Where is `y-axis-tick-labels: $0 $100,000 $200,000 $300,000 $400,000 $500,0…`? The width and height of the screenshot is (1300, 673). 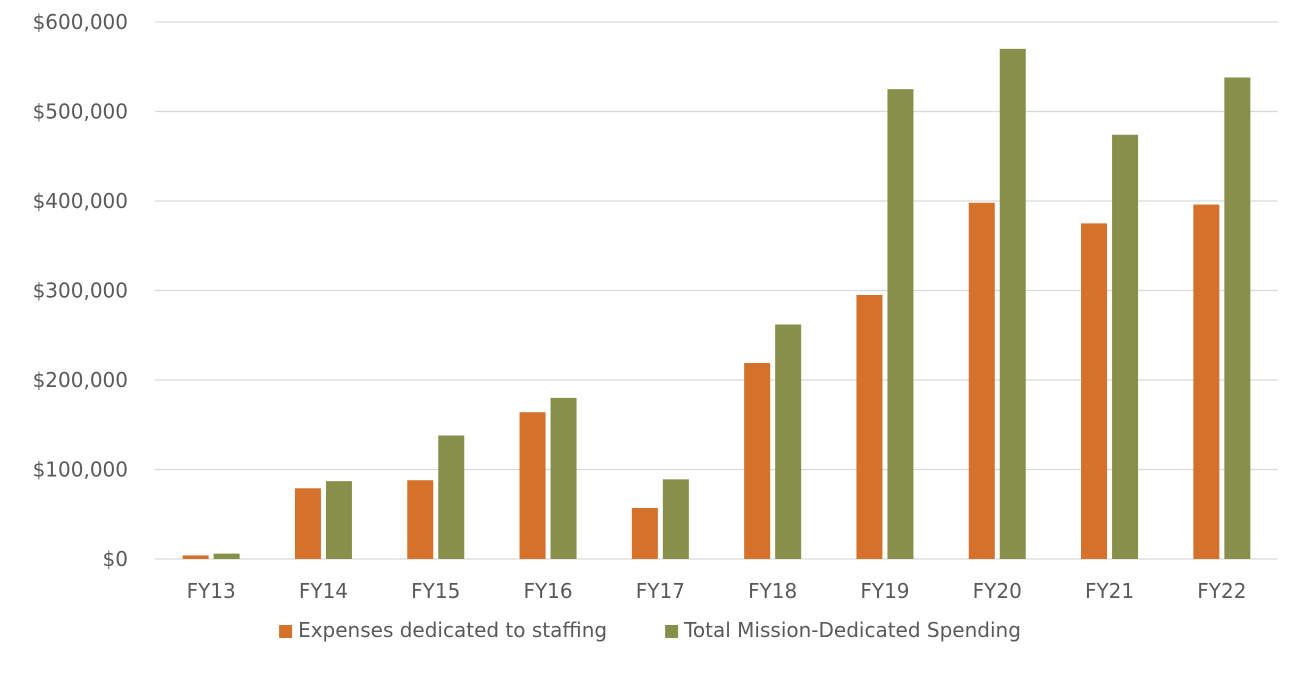 y-axis-tick-labels: $0 $100,000 $200,000 $300,000 $400,000 $500,0… is located at coordinates (80, 290).